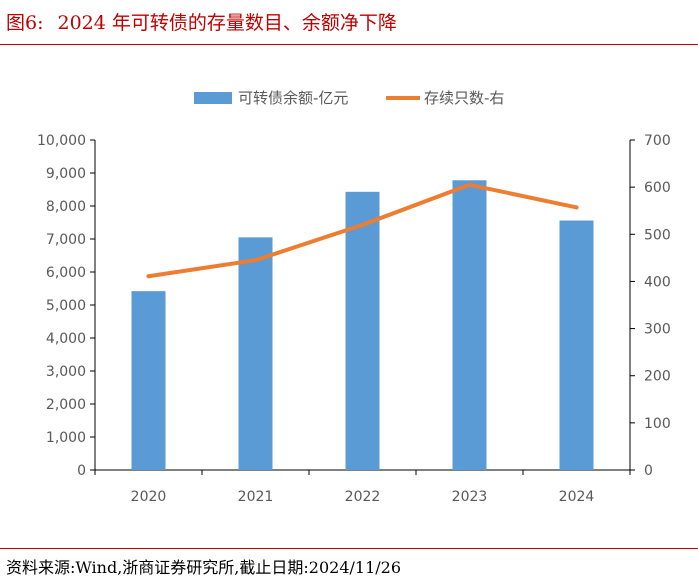 The image size is (698, 582). What do you see at coordinates (256, 497) in the screenshot?
I see `x-tick-label: 2021` at bounding box center [256, 497].